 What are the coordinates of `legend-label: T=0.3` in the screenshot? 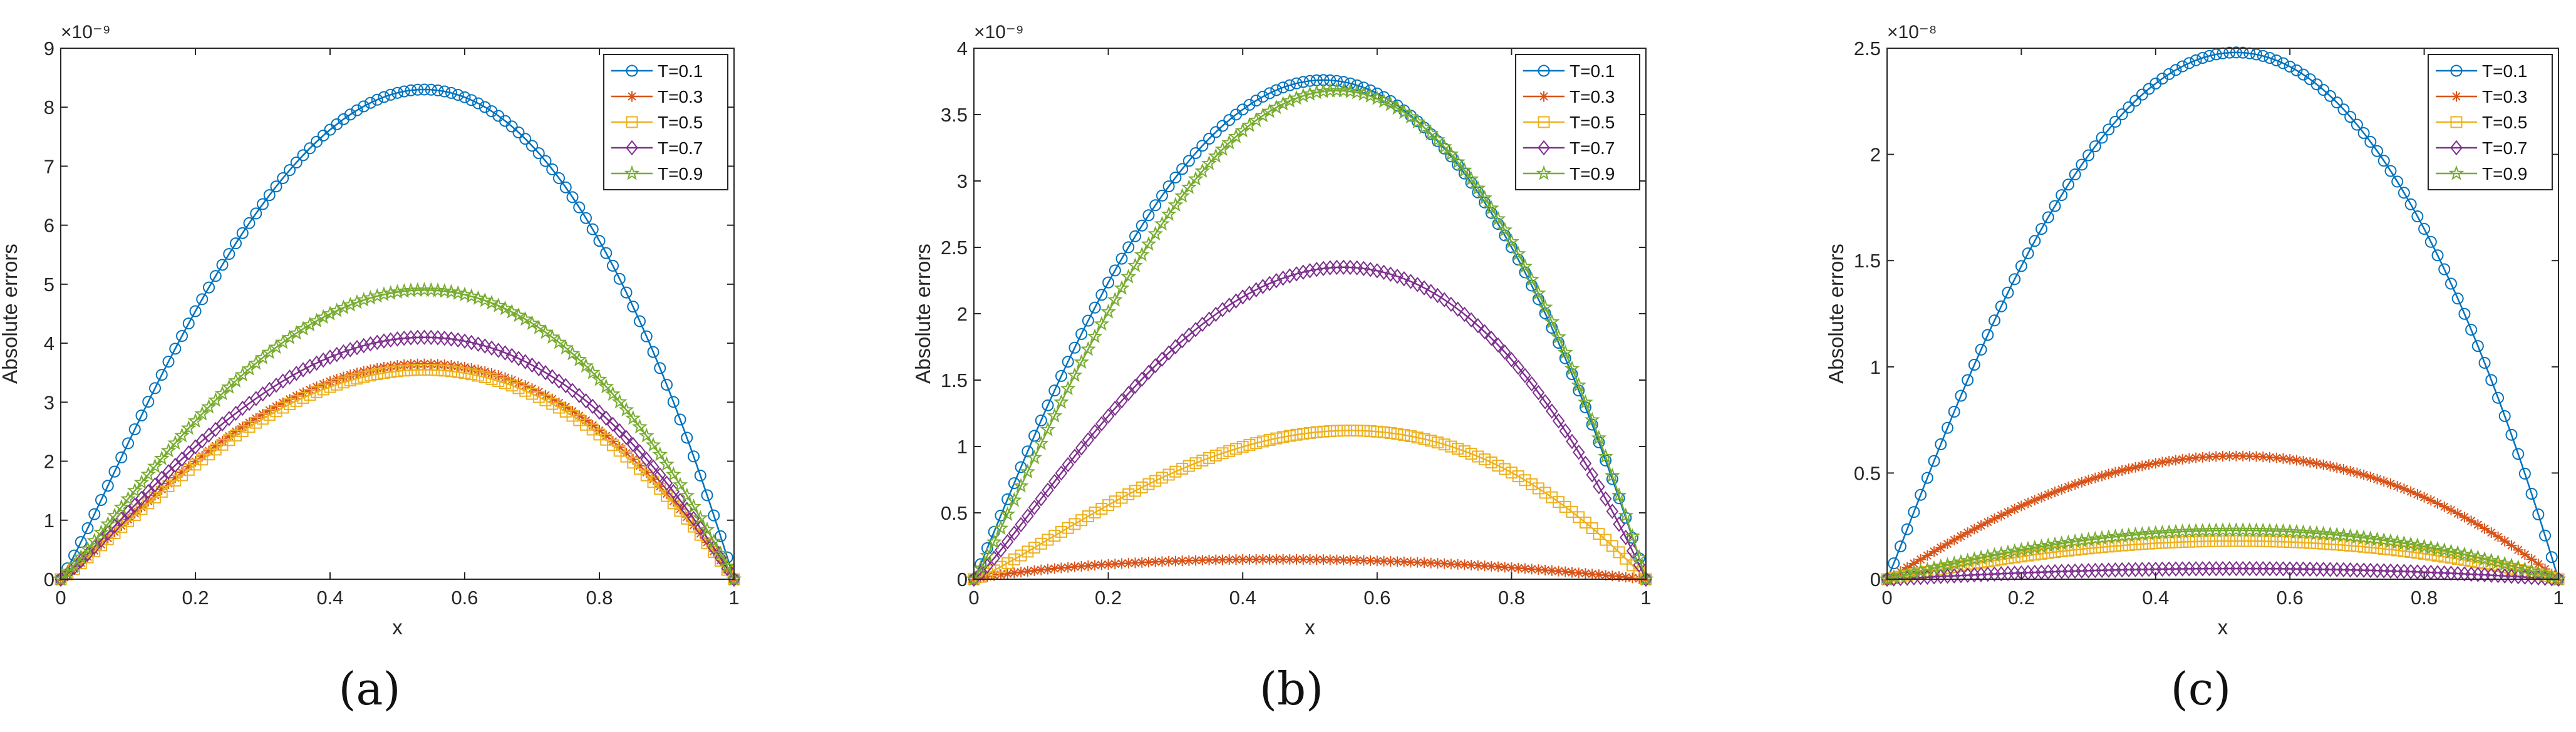 It's located at (2504, 97).